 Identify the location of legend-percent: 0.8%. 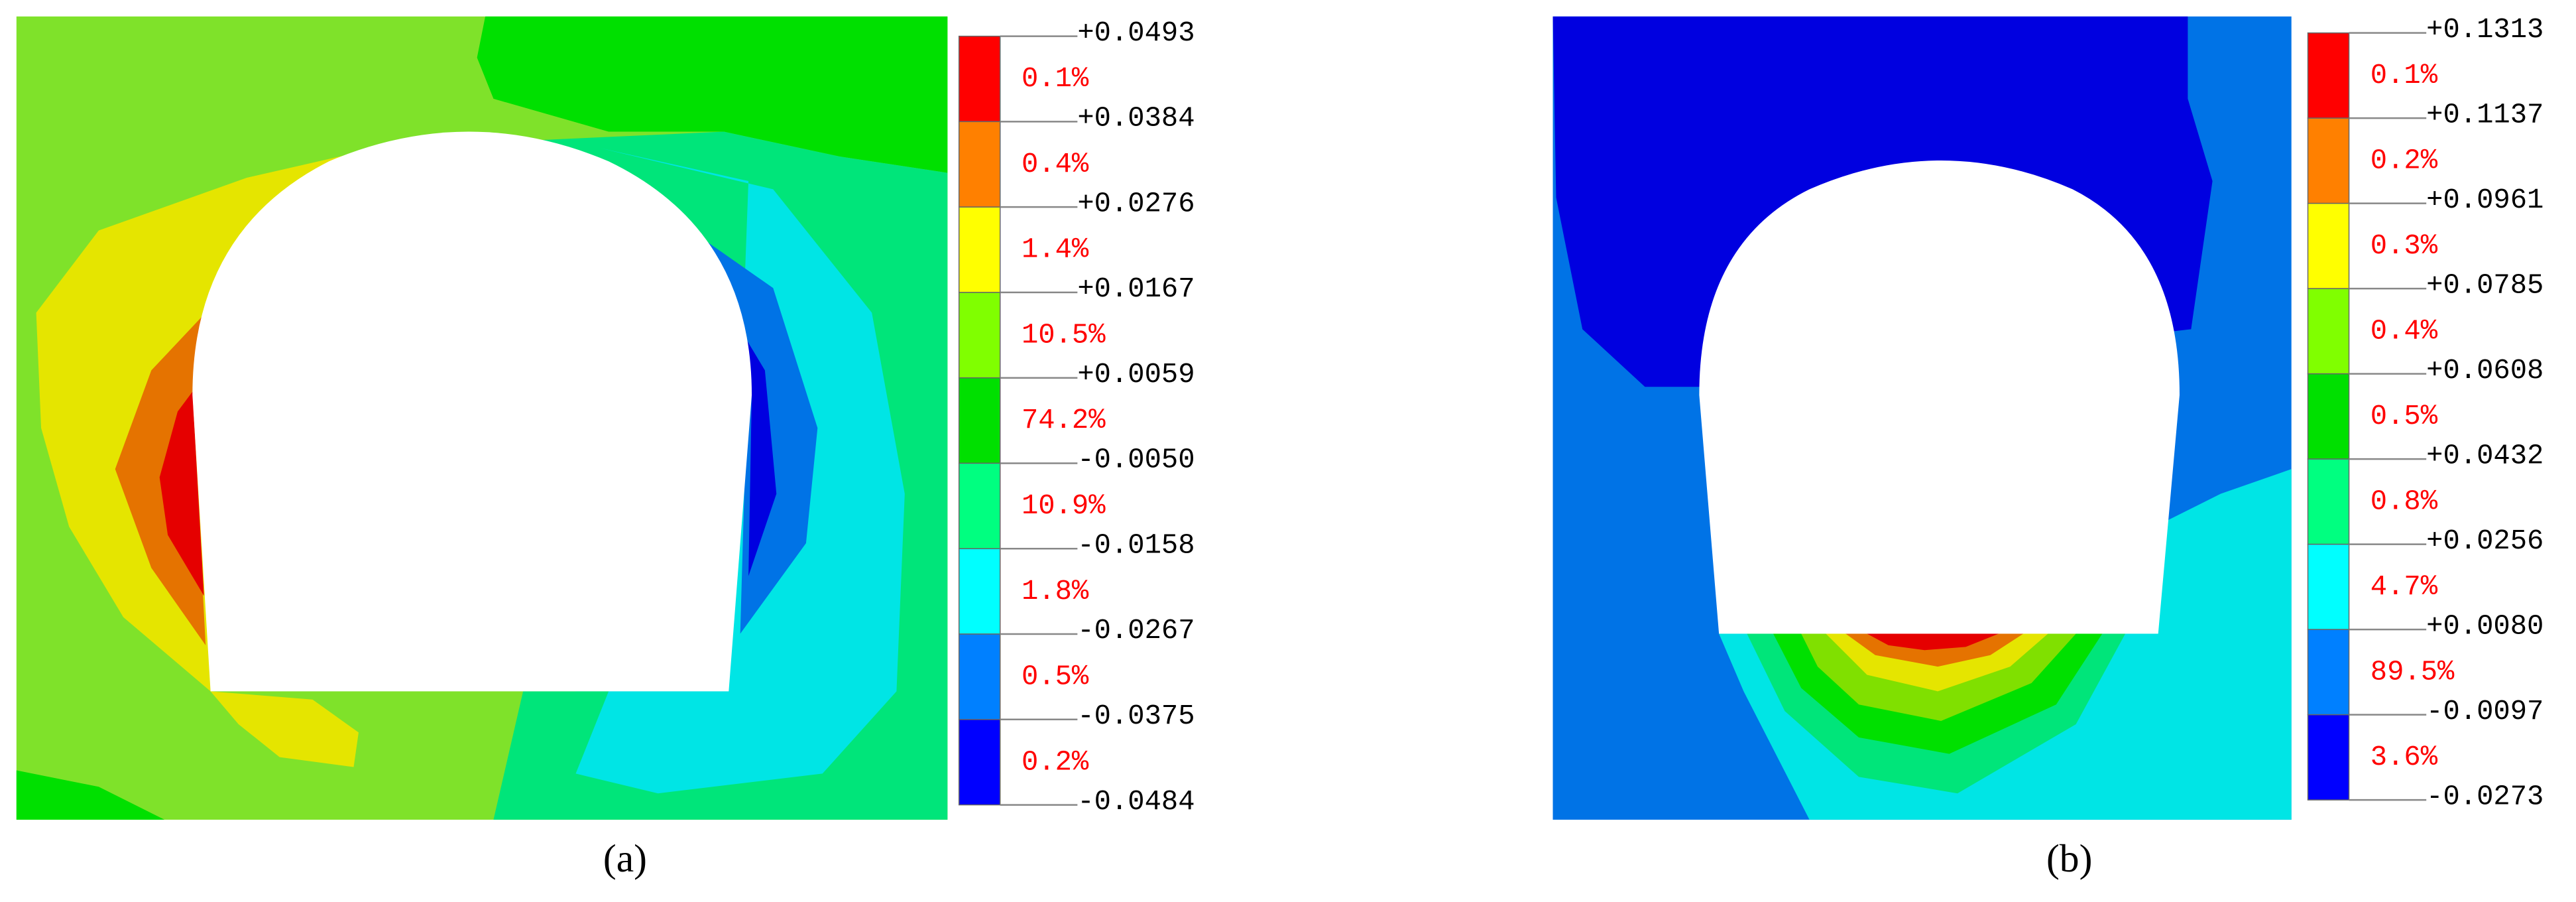
(2404, 502).